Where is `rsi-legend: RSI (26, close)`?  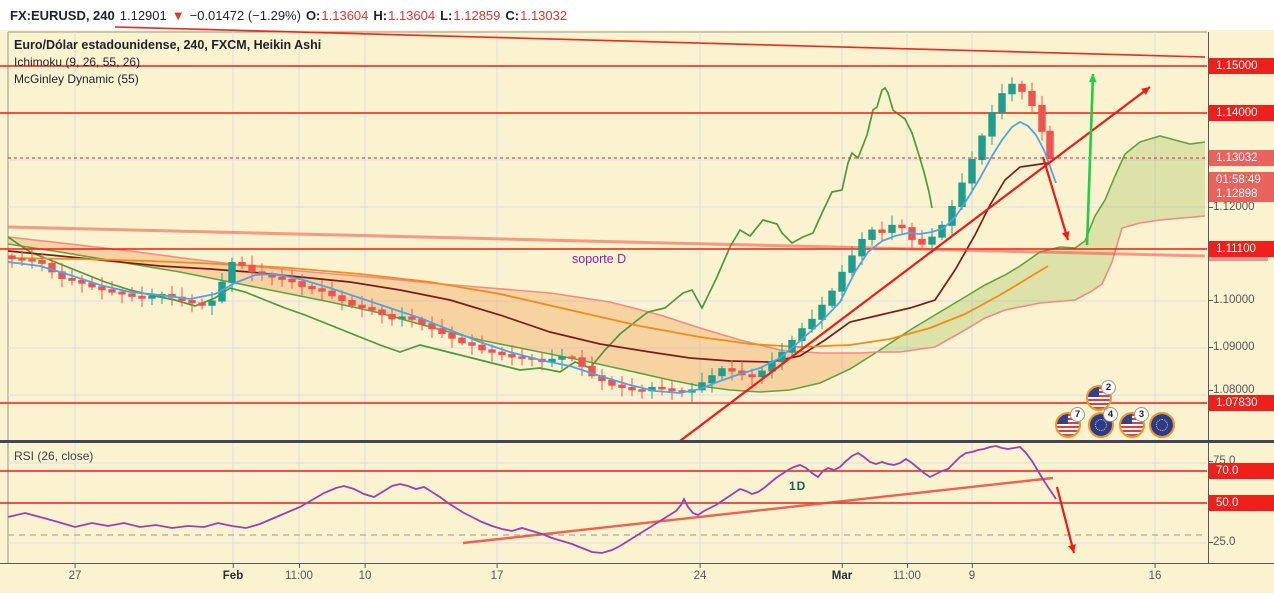
rsi-legend: RSI (26, close) is located at coordinates (54, 456).